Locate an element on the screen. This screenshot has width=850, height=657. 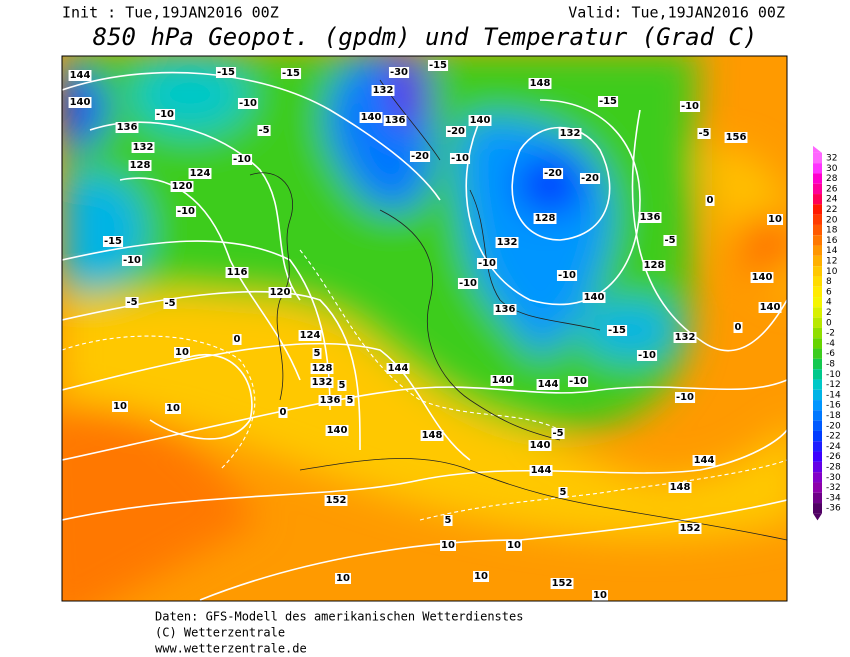
contour-label: -20 is located at coordinates (456, 131).